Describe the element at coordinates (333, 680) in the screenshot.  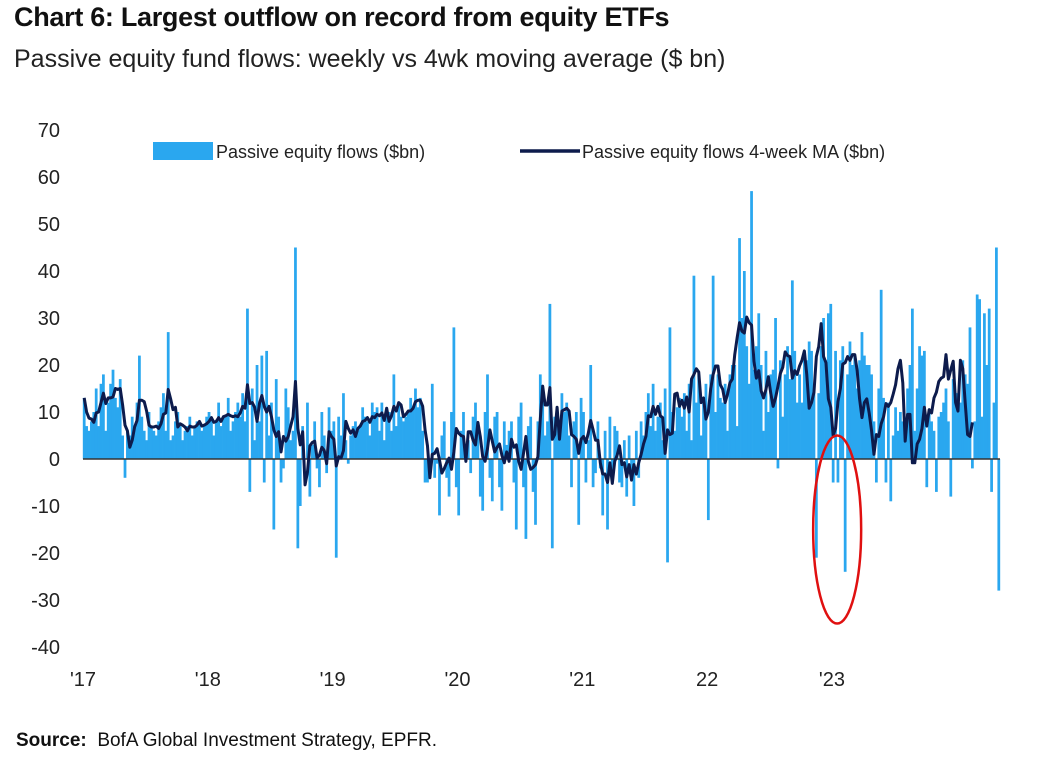
I see `x-tick-label: '19` at that location.